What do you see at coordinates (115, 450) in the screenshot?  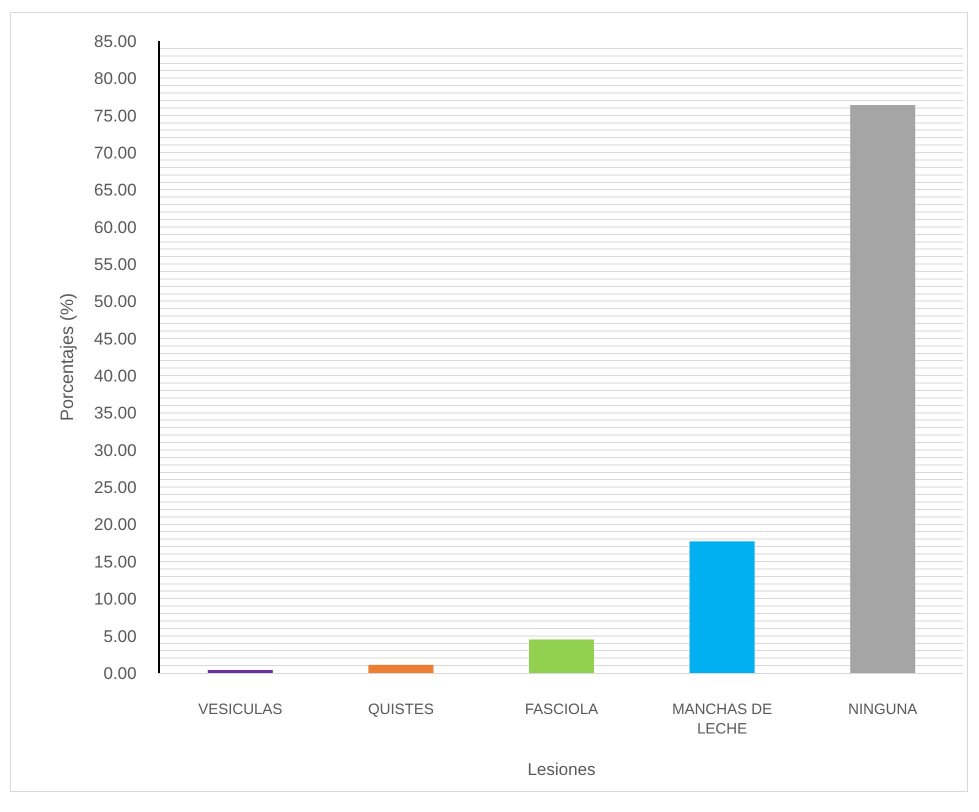 I see `y-tick-label: 30.00` at bounding box center [115, 450].